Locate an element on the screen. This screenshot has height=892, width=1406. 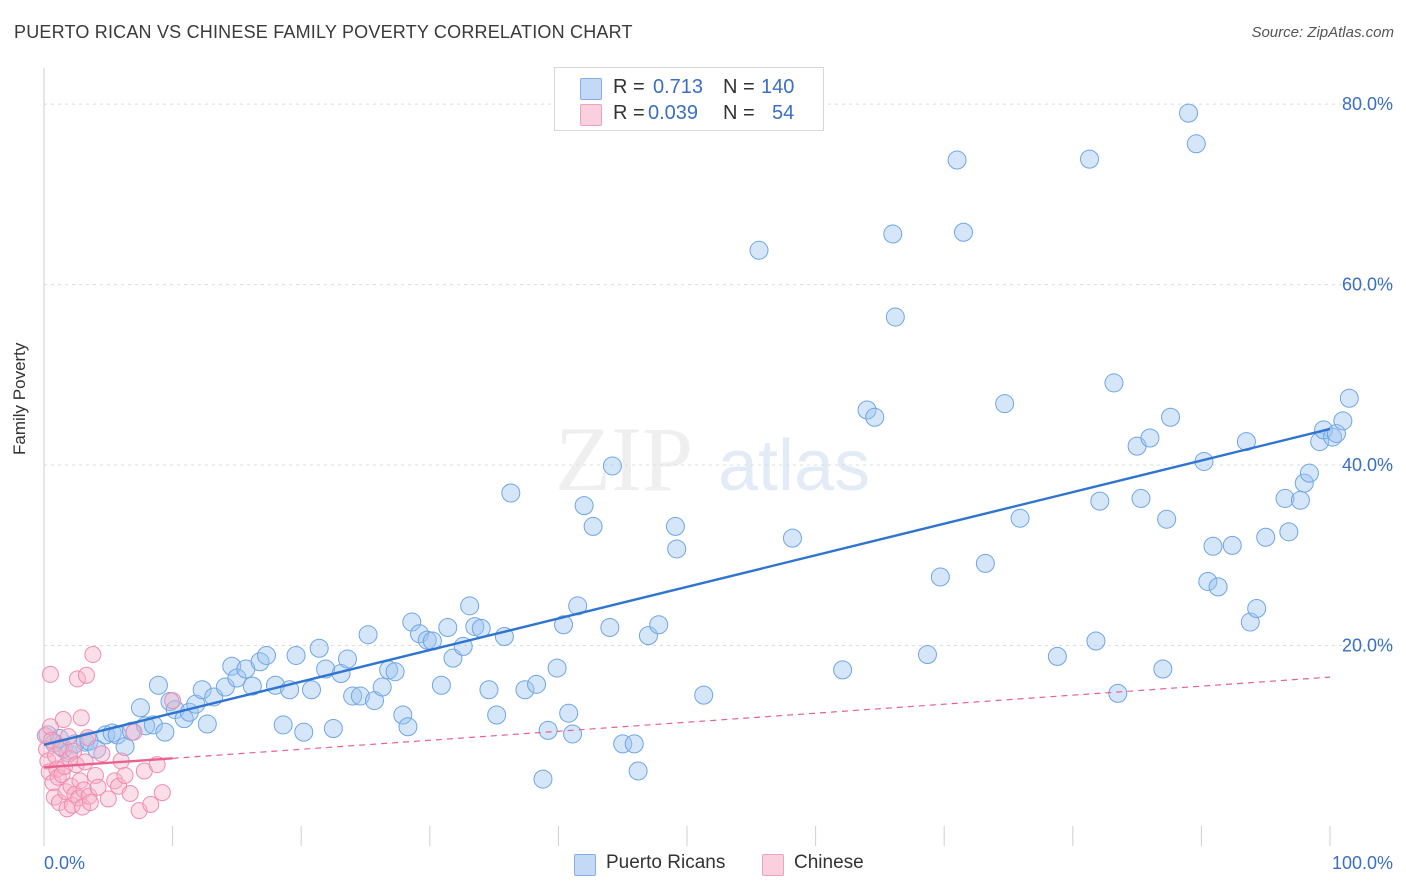
legend-swatch-pink is located at coordinates (591, 115).